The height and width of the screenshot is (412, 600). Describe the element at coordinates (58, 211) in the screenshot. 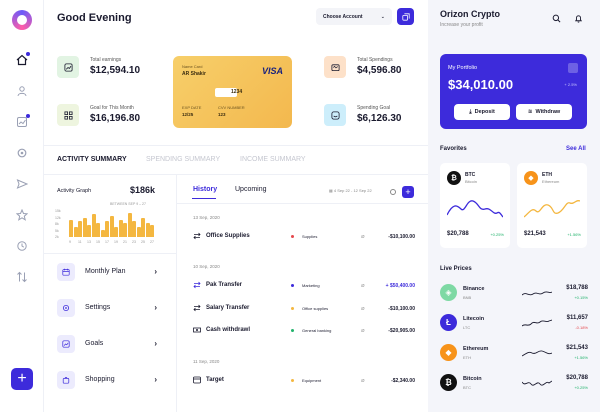

I see `y-tick-label: 15k` at that location.